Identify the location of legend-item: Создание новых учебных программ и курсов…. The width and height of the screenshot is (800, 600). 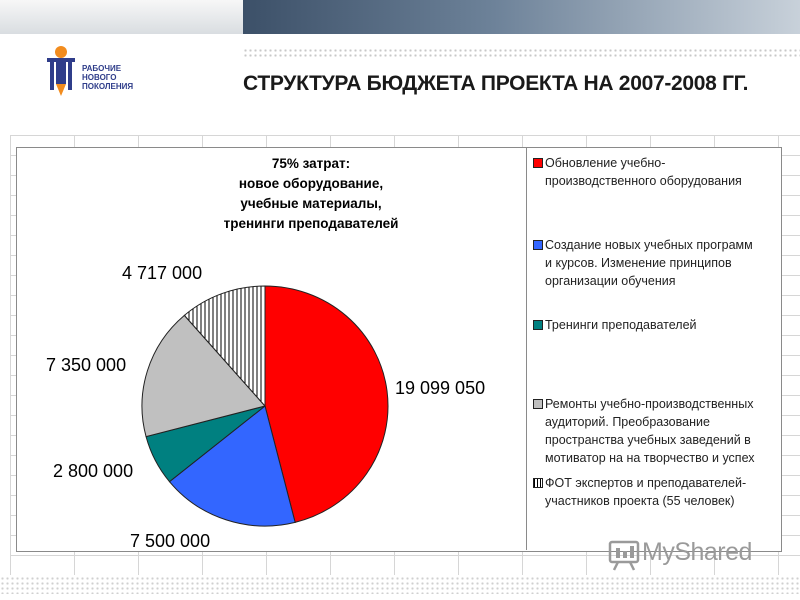
(655, 263).